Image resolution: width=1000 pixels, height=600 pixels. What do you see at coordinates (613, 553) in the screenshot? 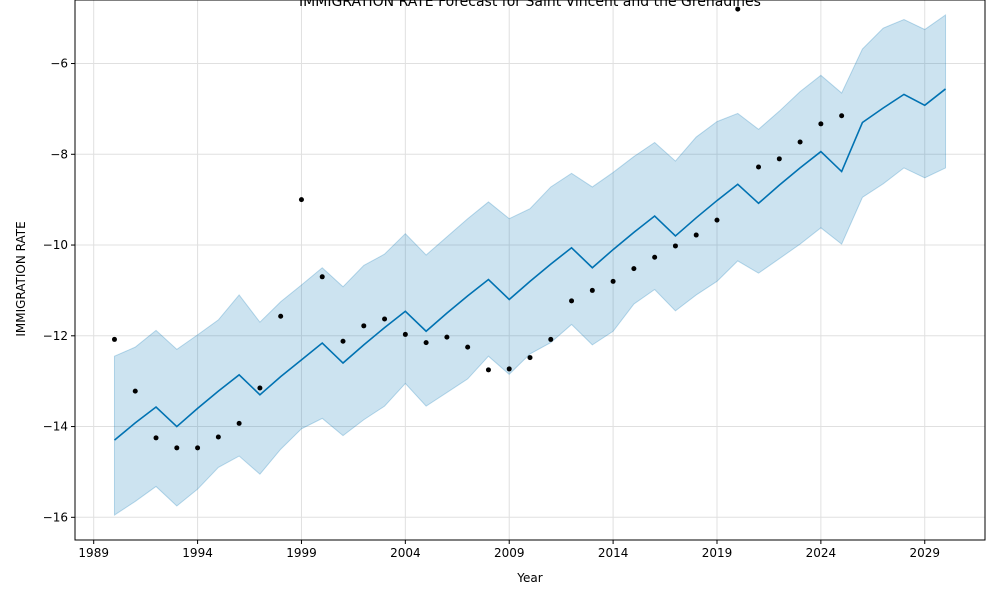
I see `x-tick-label: 2014` at bounding box center [613, 553].